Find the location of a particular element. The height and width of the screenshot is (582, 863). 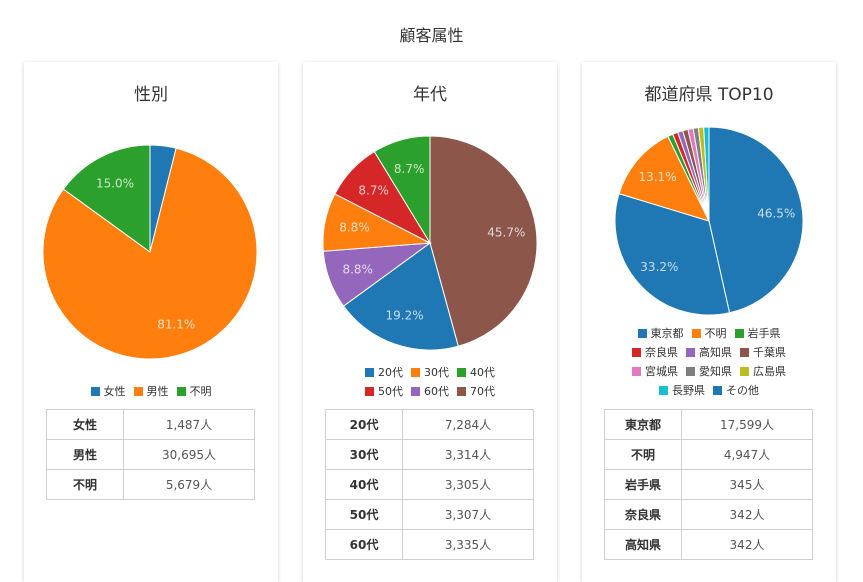

legend-label: 不明 is located at coordinates (200, 391).